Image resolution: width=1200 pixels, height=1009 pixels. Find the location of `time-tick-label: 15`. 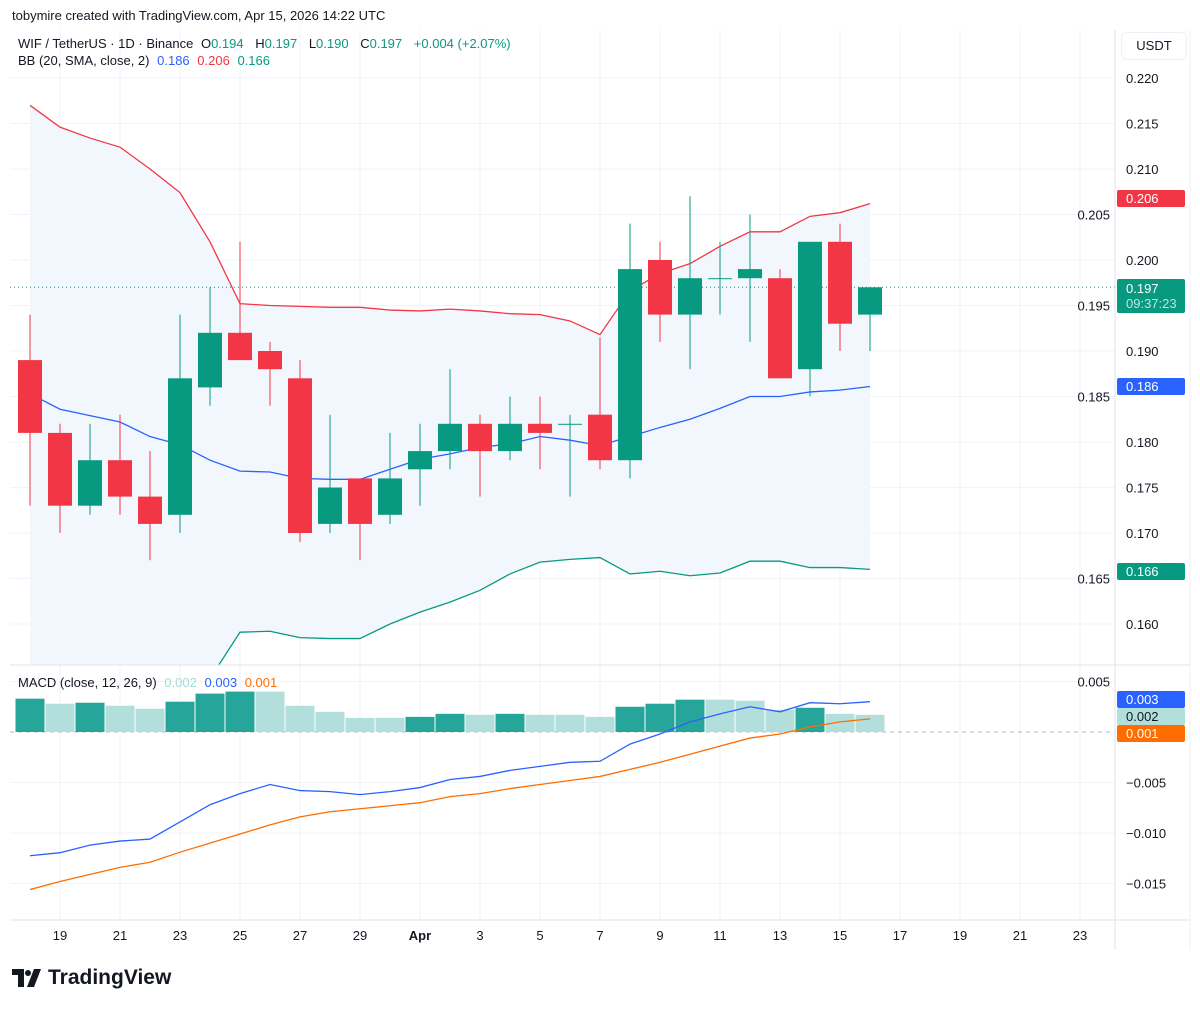

time-tick-label: 15 is located at coordinates (840, 935).